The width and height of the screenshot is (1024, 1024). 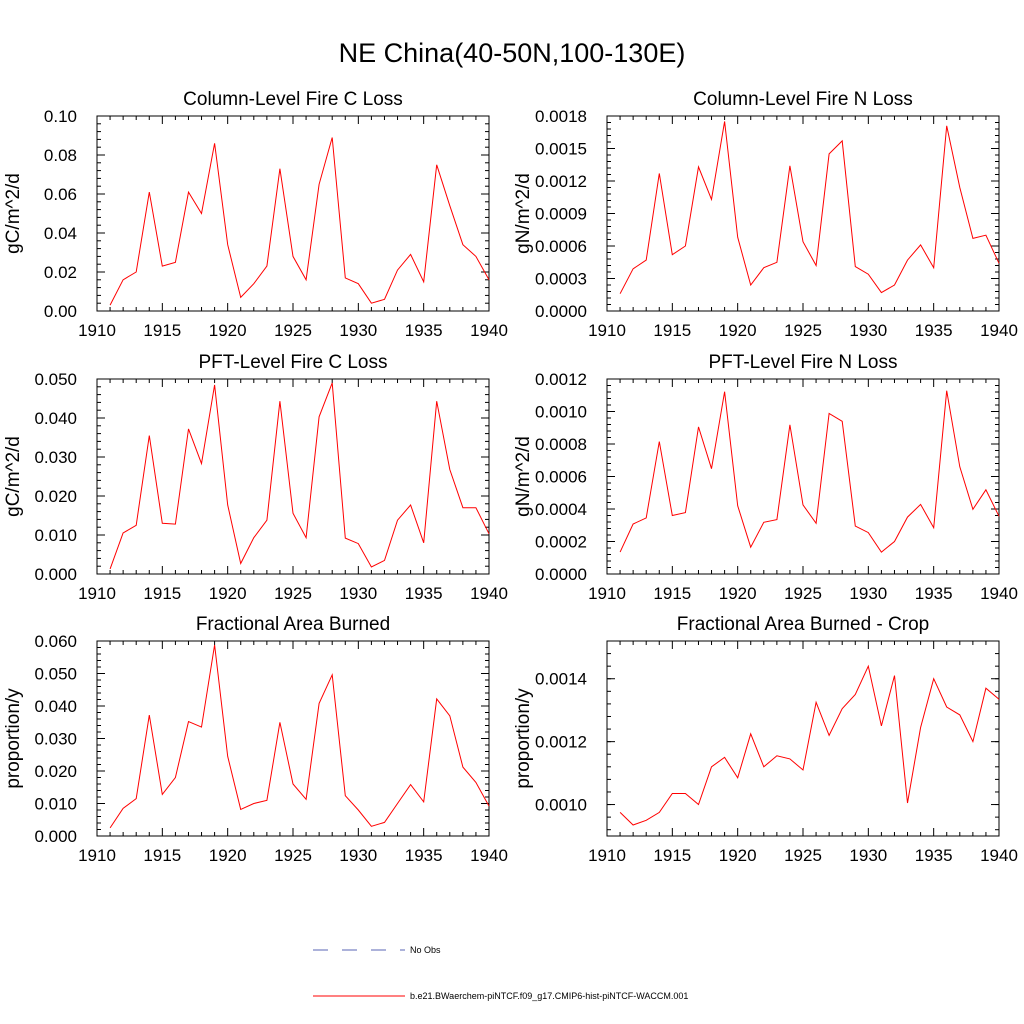 I want to click on y-tick-label: 0.0006, so click(x=561, y=477).